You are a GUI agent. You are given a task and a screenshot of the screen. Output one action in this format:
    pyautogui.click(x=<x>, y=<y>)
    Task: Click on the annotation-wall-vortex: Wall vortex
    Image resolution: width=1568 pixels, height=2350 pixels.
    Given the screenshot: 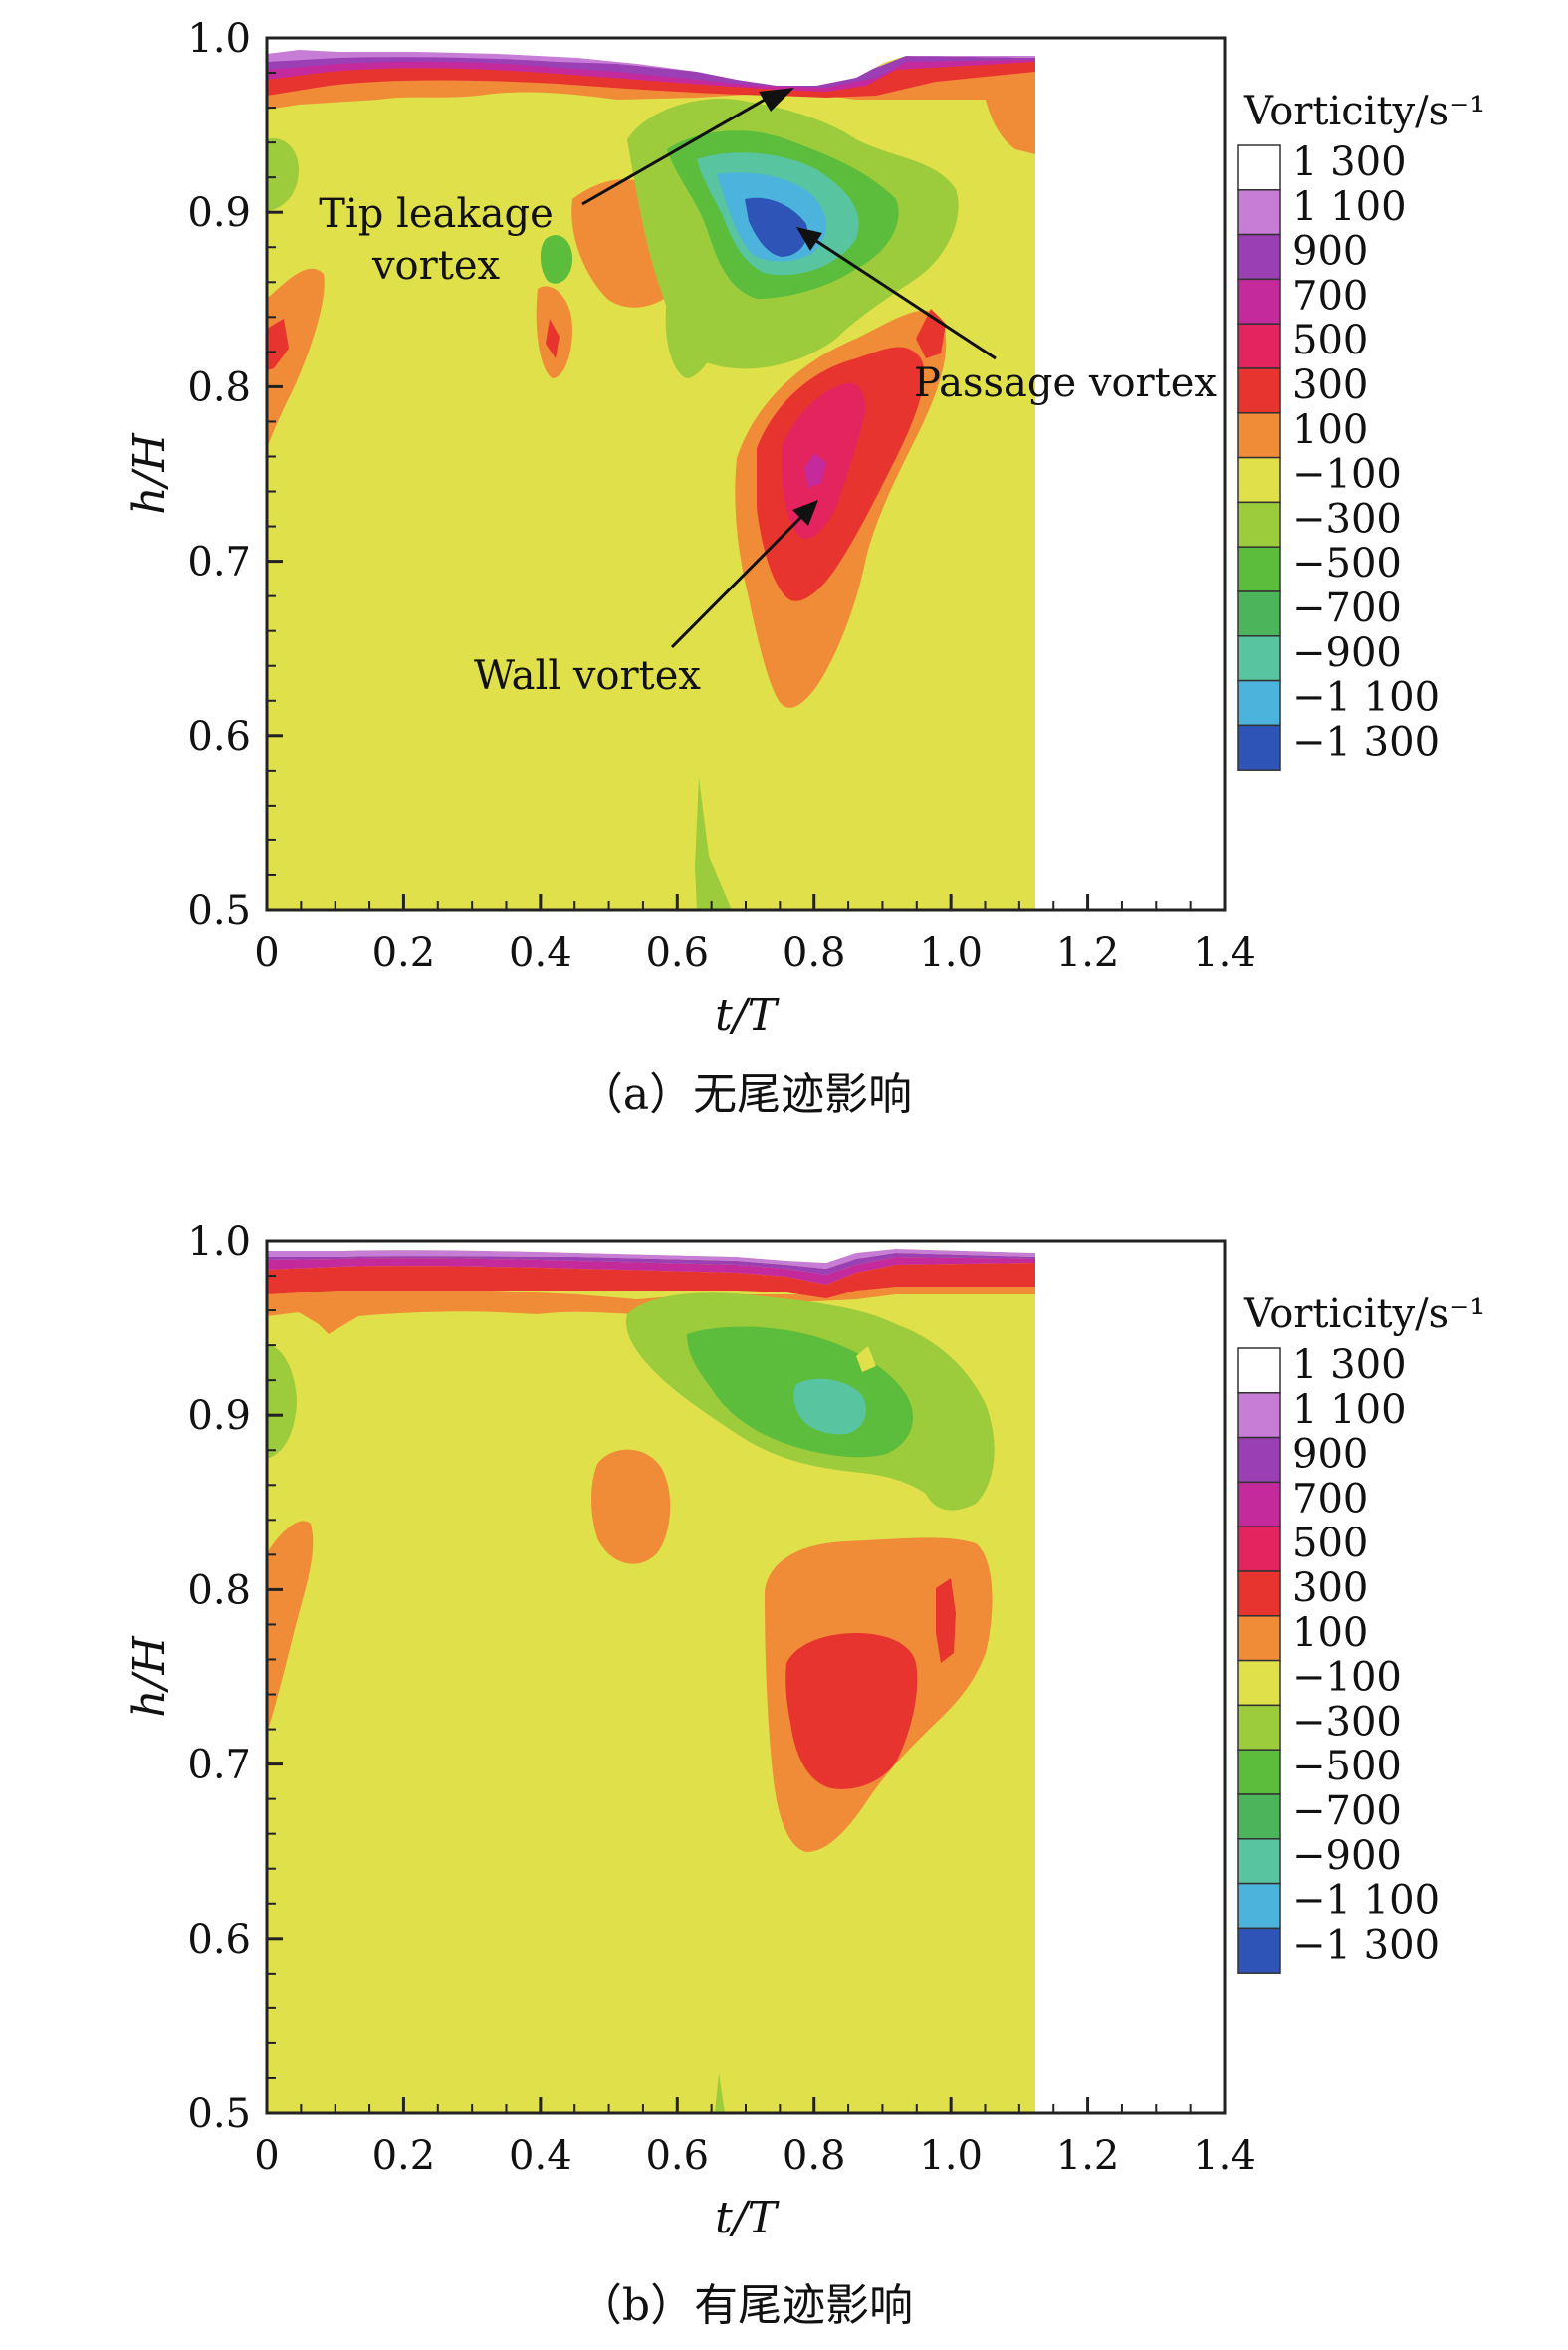 What is the action you would take?
    pyautogui.click(x=646, y=599)
    